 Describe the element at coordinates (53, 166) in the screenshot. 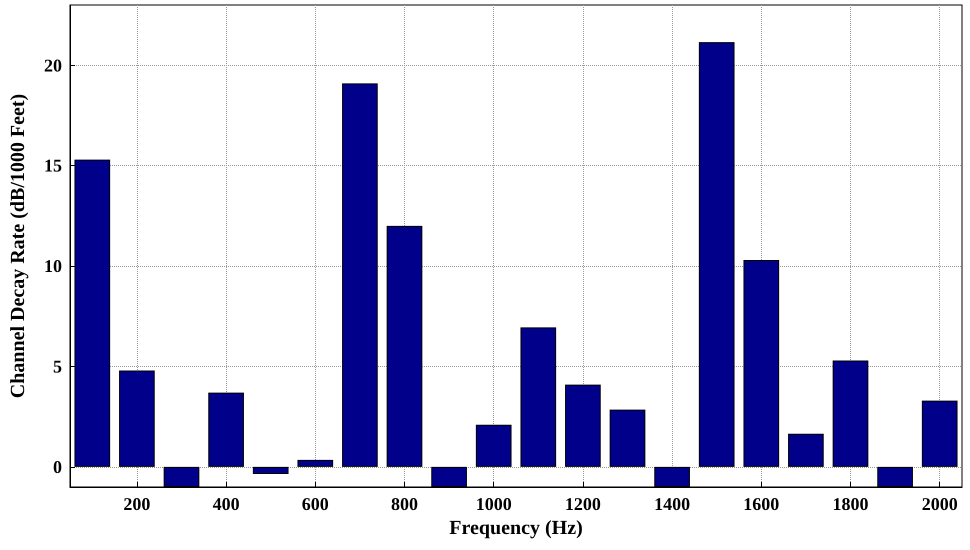

I see `y-tick-label: 15` at that location.